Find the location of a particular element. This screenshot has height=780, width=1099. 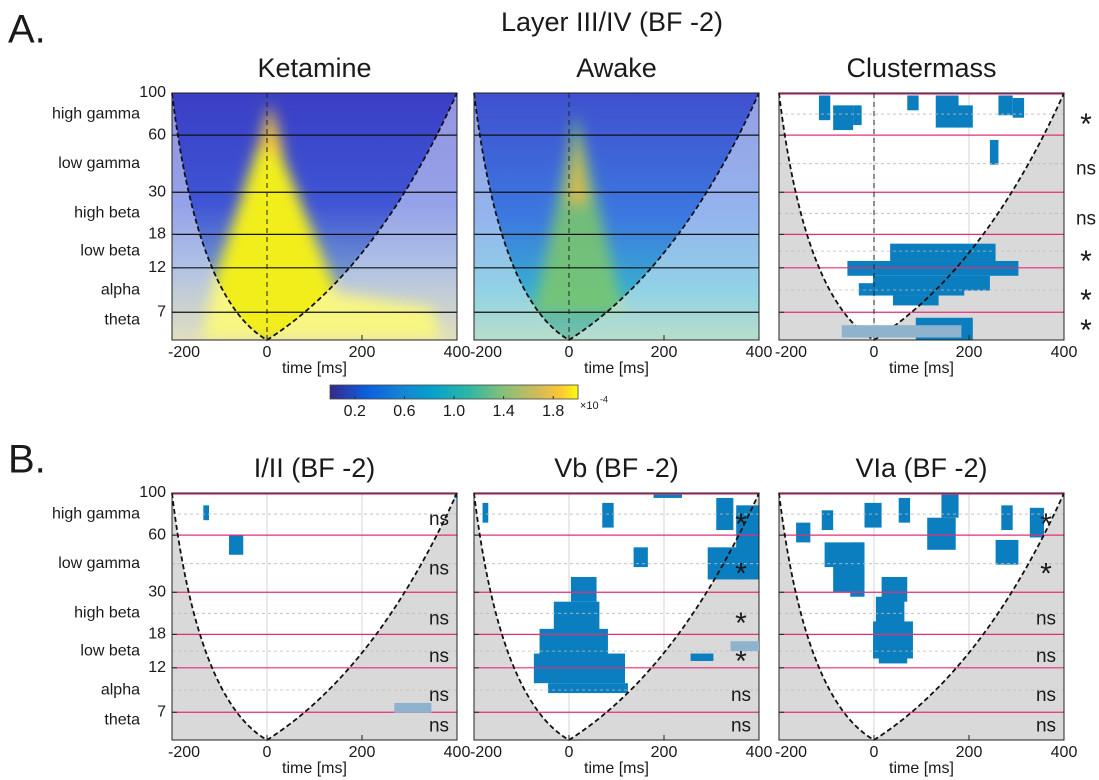

heatmap-field is located at coordinates (579, 213).